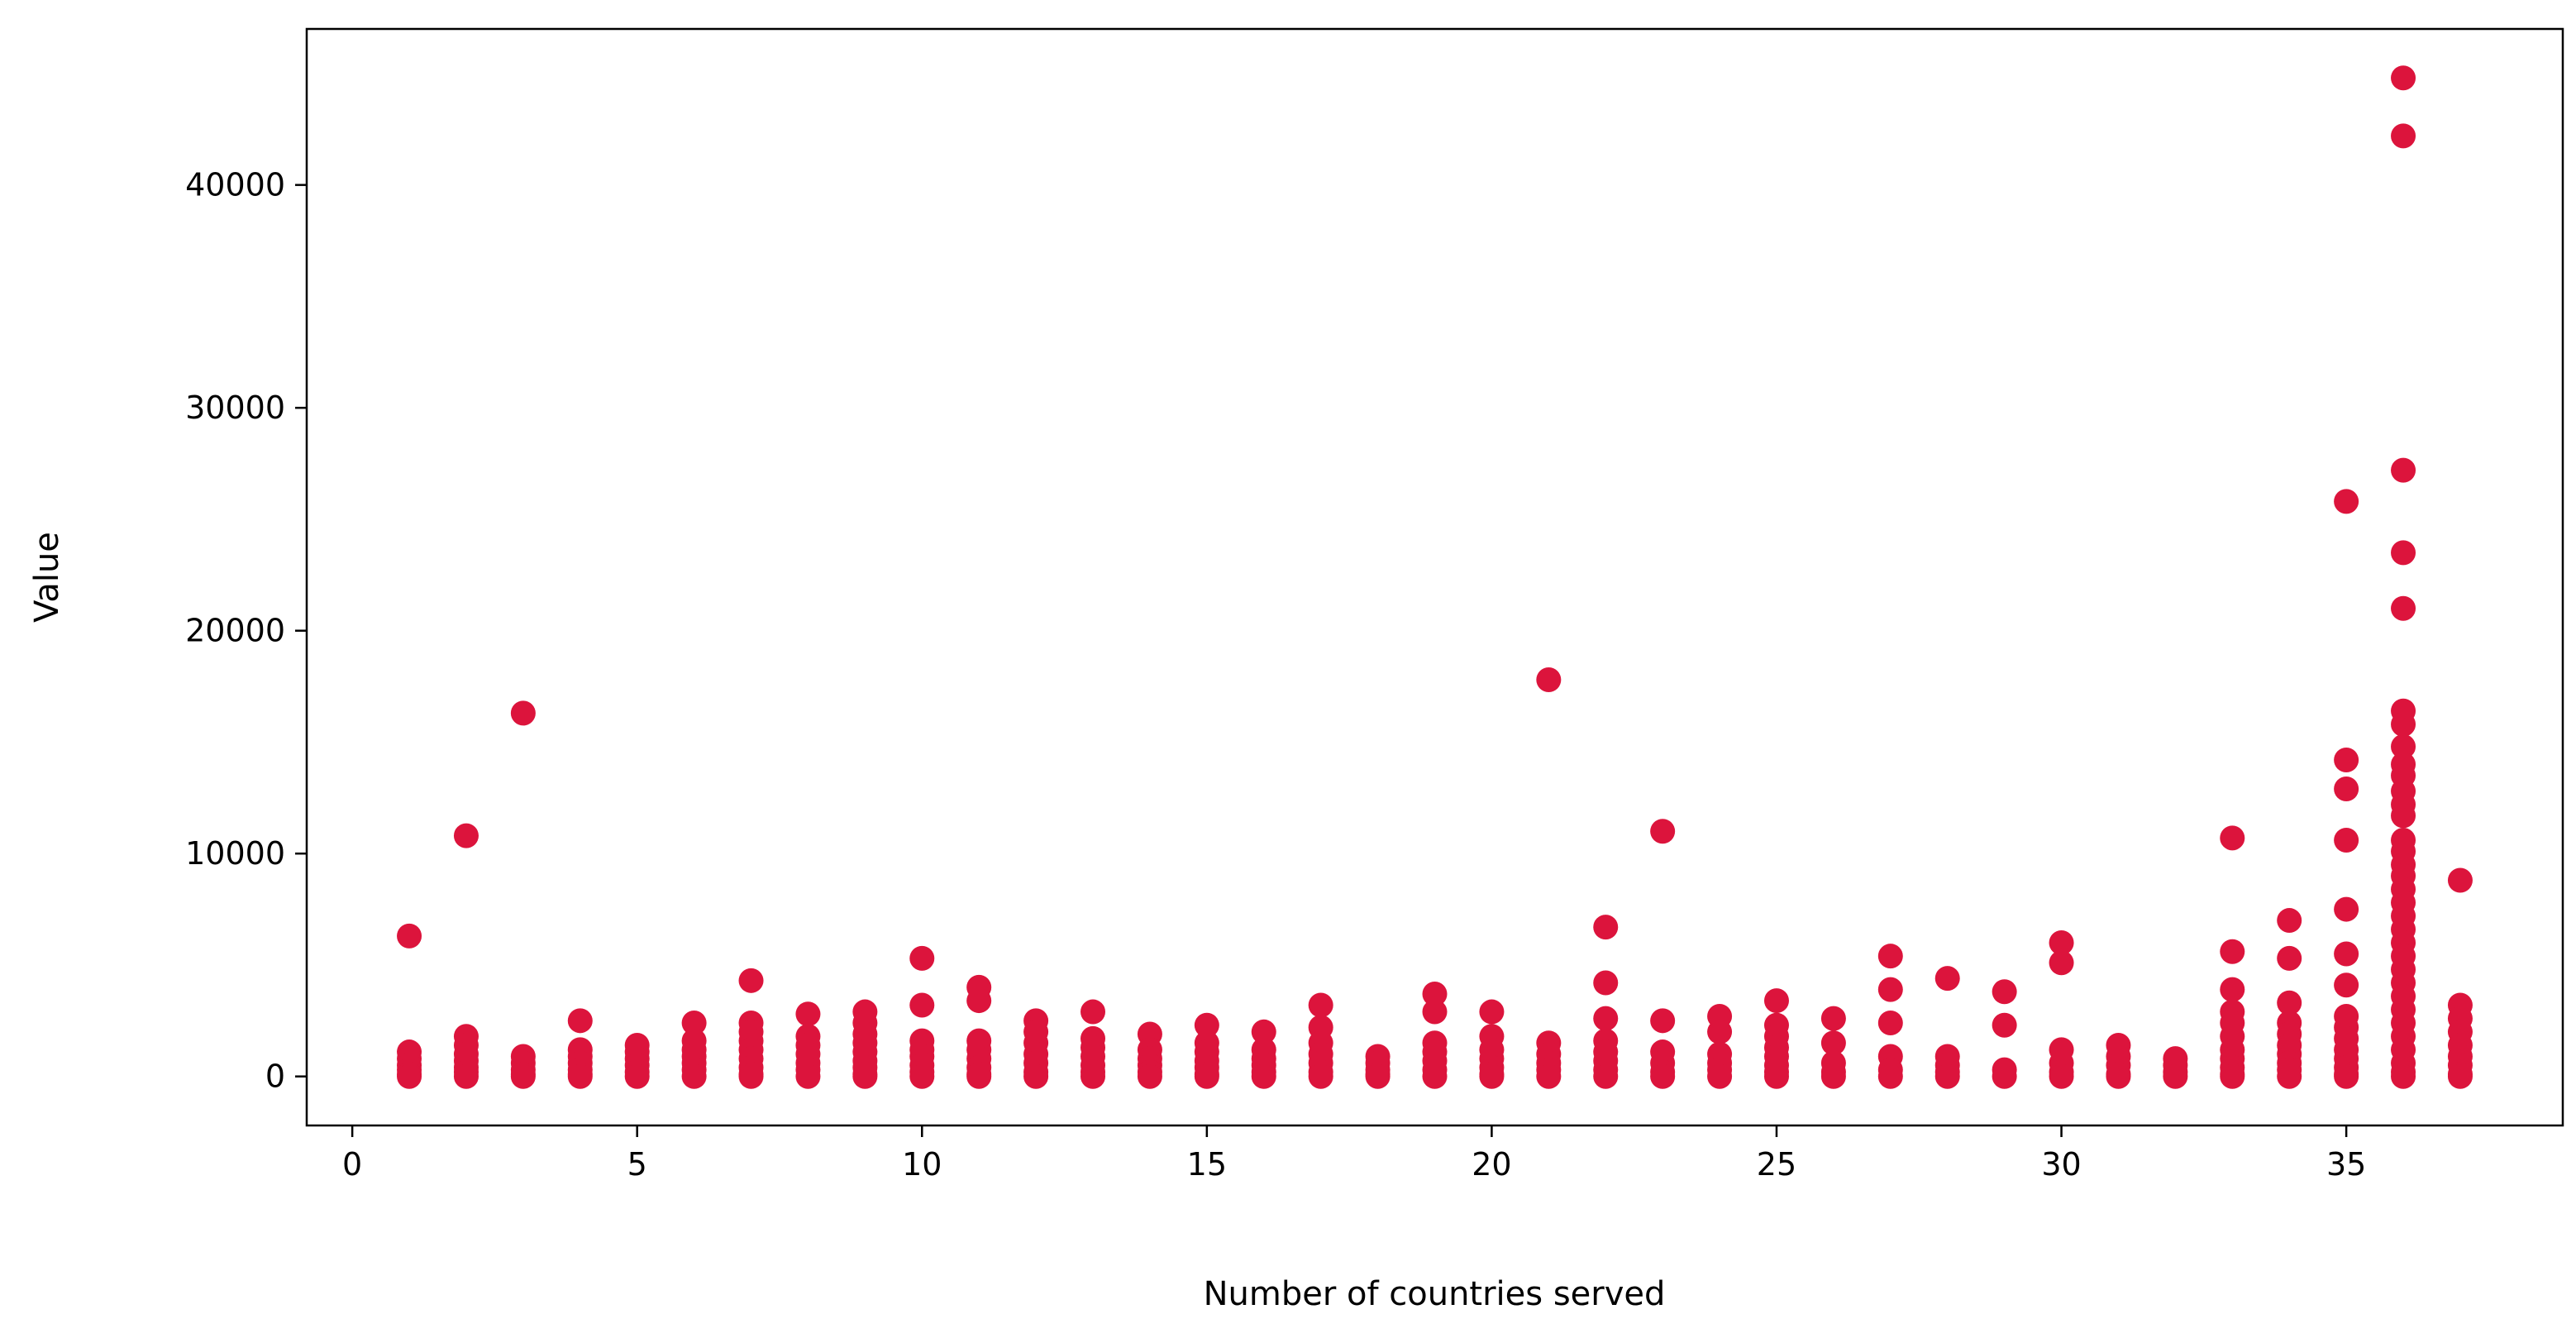 The image size is (2576, 1338). Describe the element at coordinates (1435, 1294) in the screenshot. I see `x-axis-label: Number of countries served` at that location.